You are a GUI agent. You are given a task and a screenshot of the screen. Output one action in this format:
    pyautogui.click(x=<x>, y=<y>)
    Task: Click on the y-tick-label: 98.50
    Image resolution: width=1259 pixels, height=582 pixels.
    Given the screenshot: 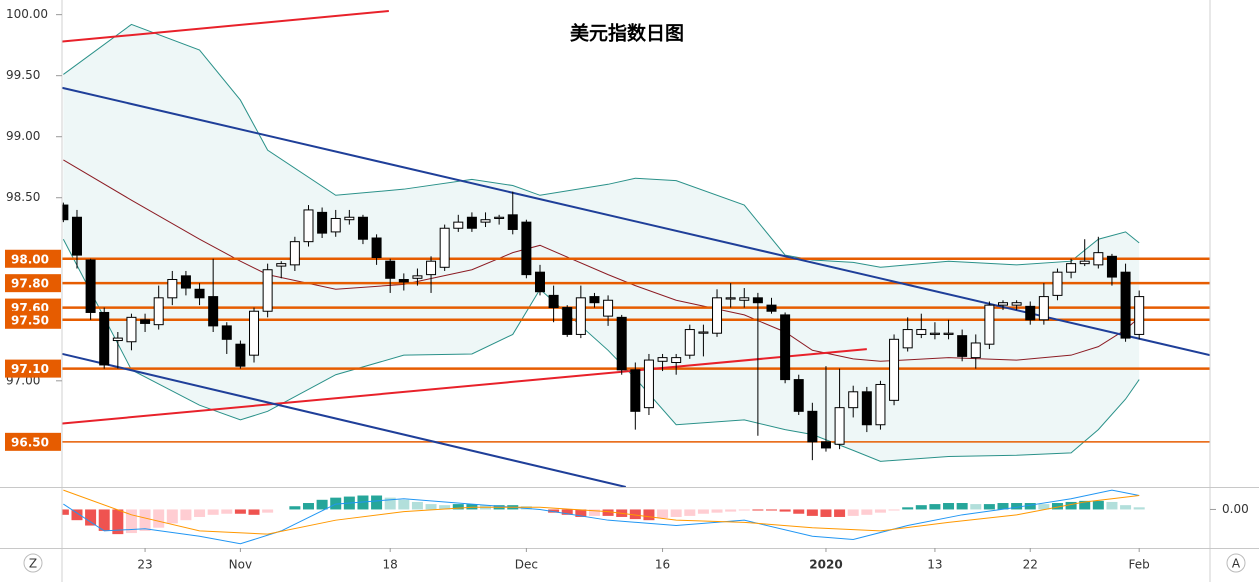 What is the action you would take?
    pyautogui.click(x=23, y=197)
    